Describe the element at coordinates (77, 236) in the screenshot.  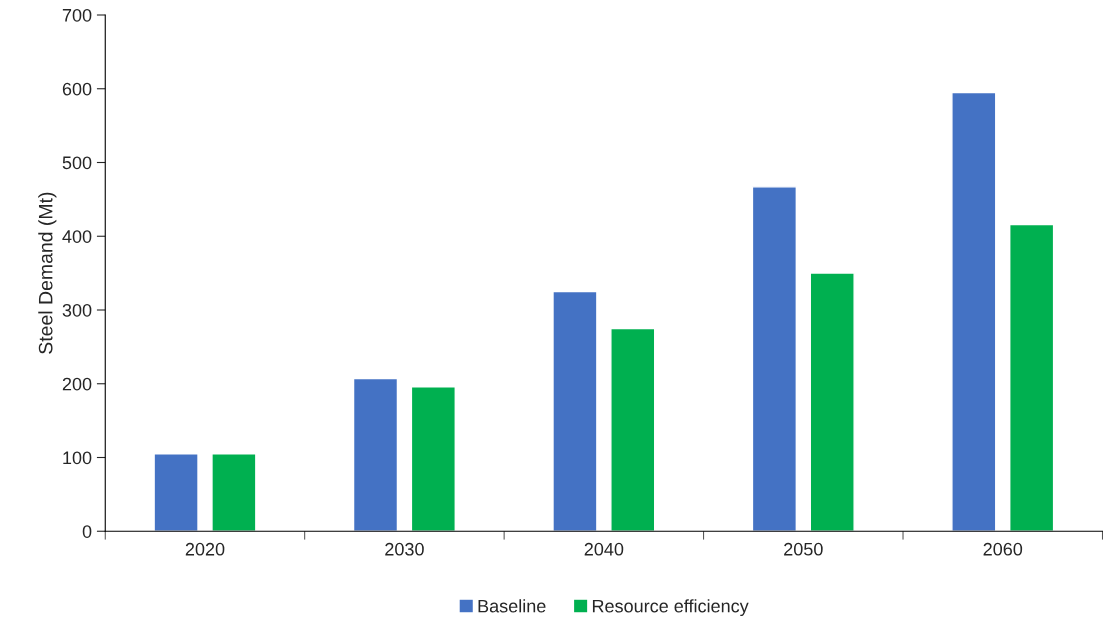
I see `y-tick-label: 400` at that location.